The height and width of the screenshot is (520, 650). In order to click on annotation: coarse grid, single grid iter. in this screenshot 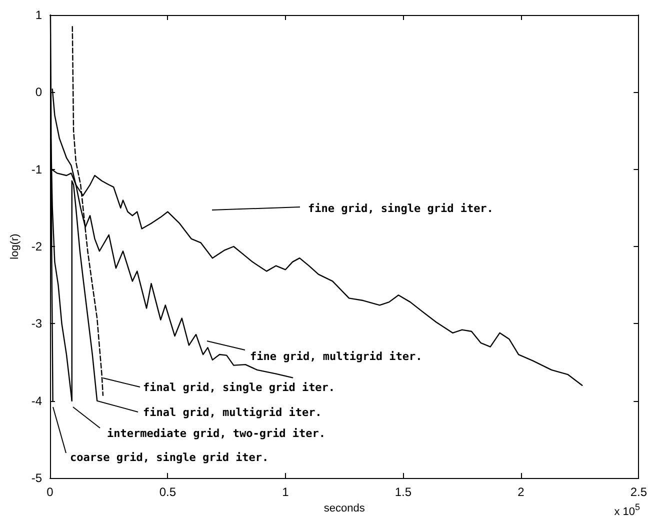, I will do `click(169, 457)`.